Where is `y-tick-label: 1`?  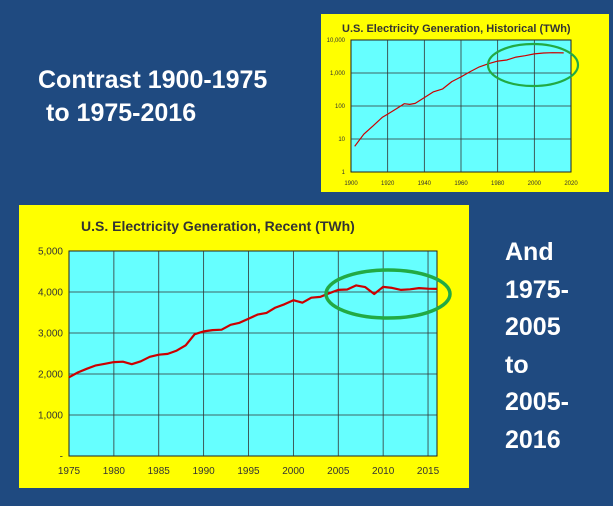 y-tick-label: 1 is located at coordinates (344, 173).